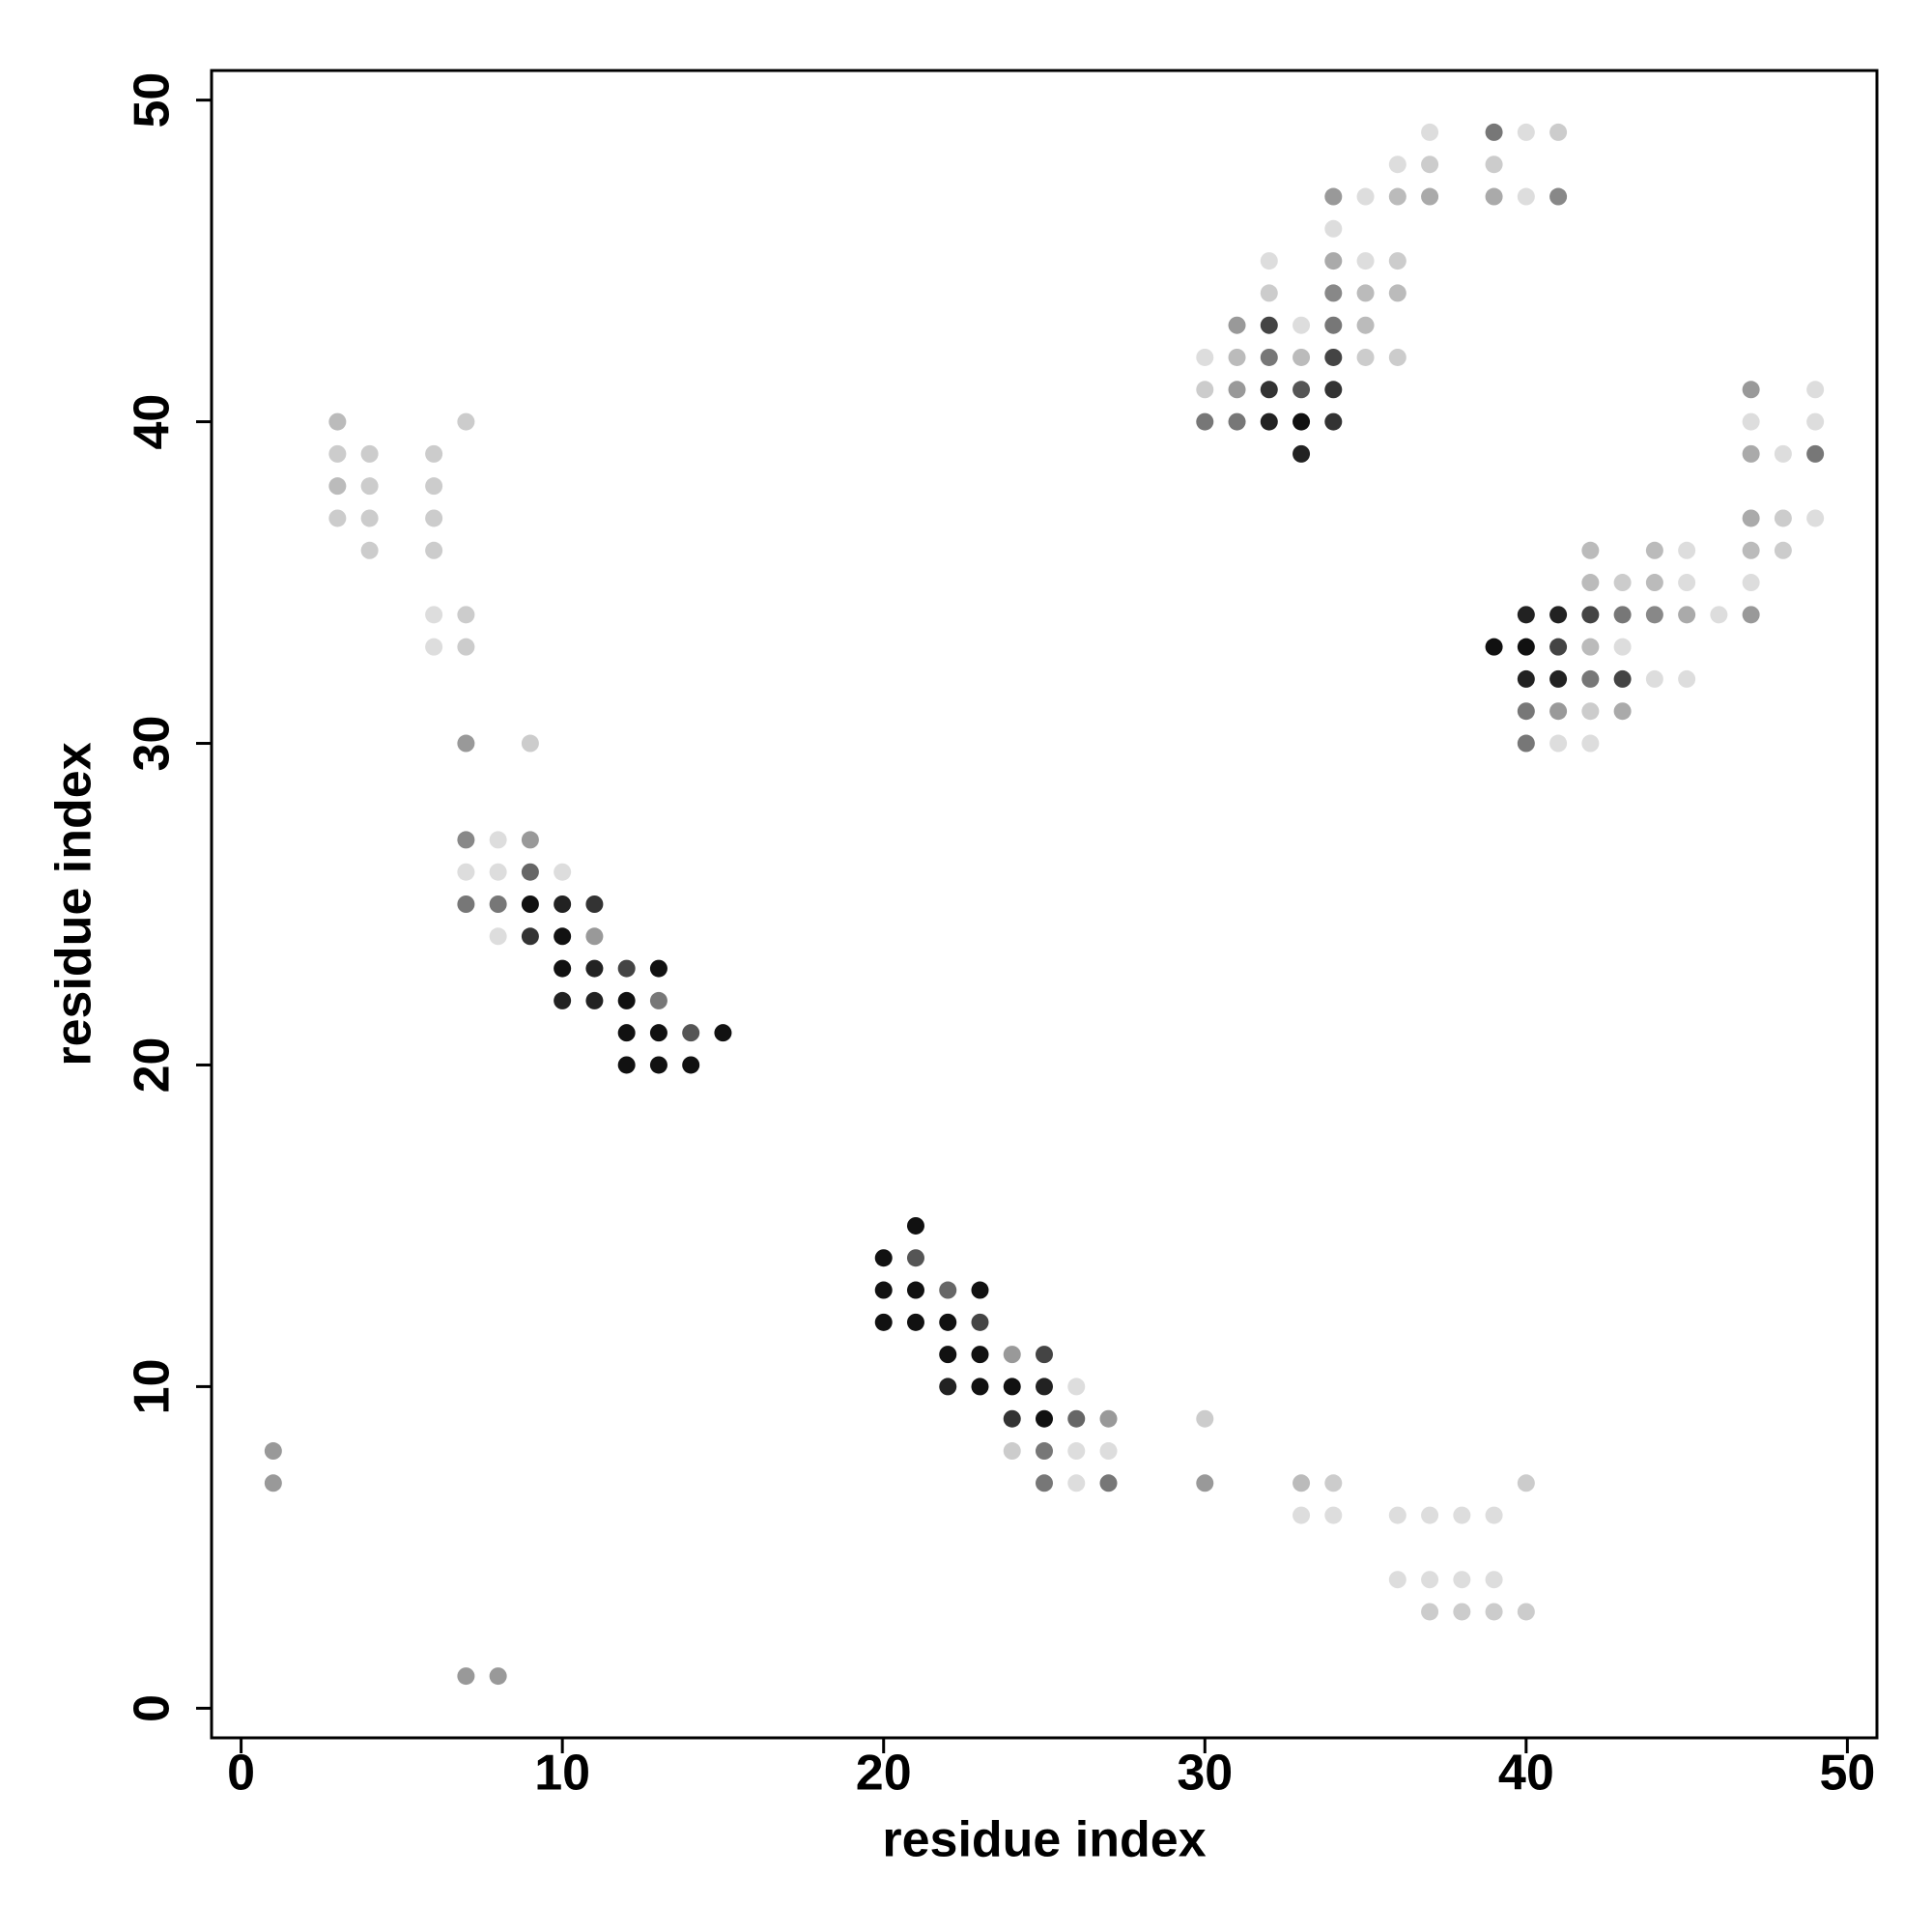  Describe the element at coordinates (1847, 1774) in the screenshot. I see `x-tick-label: 50` at that location.